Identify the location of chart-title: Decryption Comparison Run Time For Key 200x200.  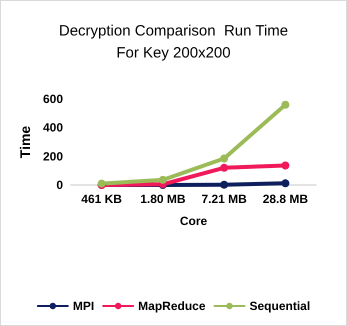
(173, 42).